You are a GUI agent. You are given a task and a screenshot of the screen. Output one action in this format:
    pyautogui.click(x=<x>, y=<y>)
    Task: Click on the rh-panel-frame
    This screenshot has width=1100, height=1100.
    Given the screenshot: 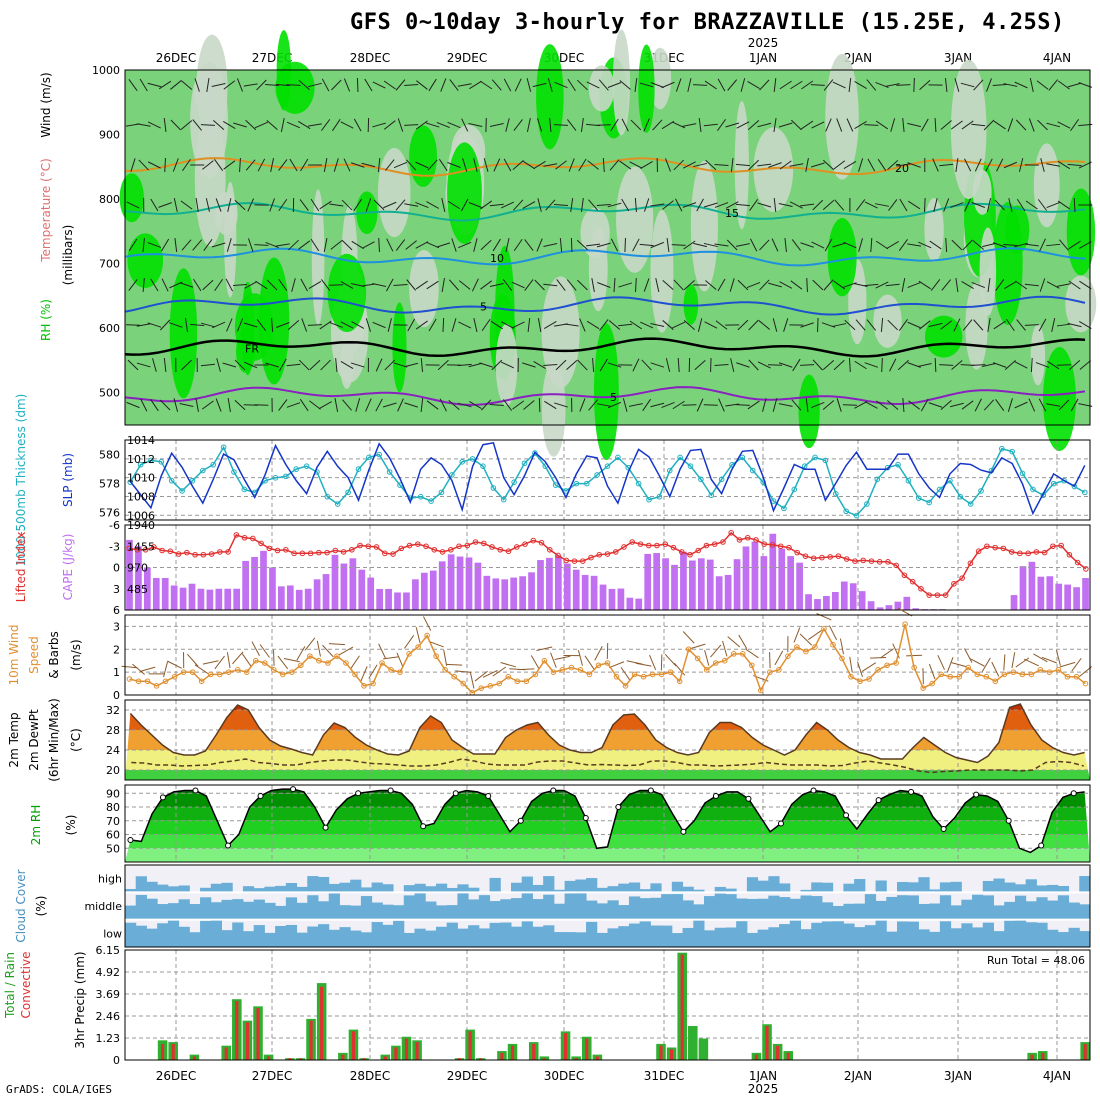 What is the action you would take?
    pyautogui.click(x=607, y=823)
    